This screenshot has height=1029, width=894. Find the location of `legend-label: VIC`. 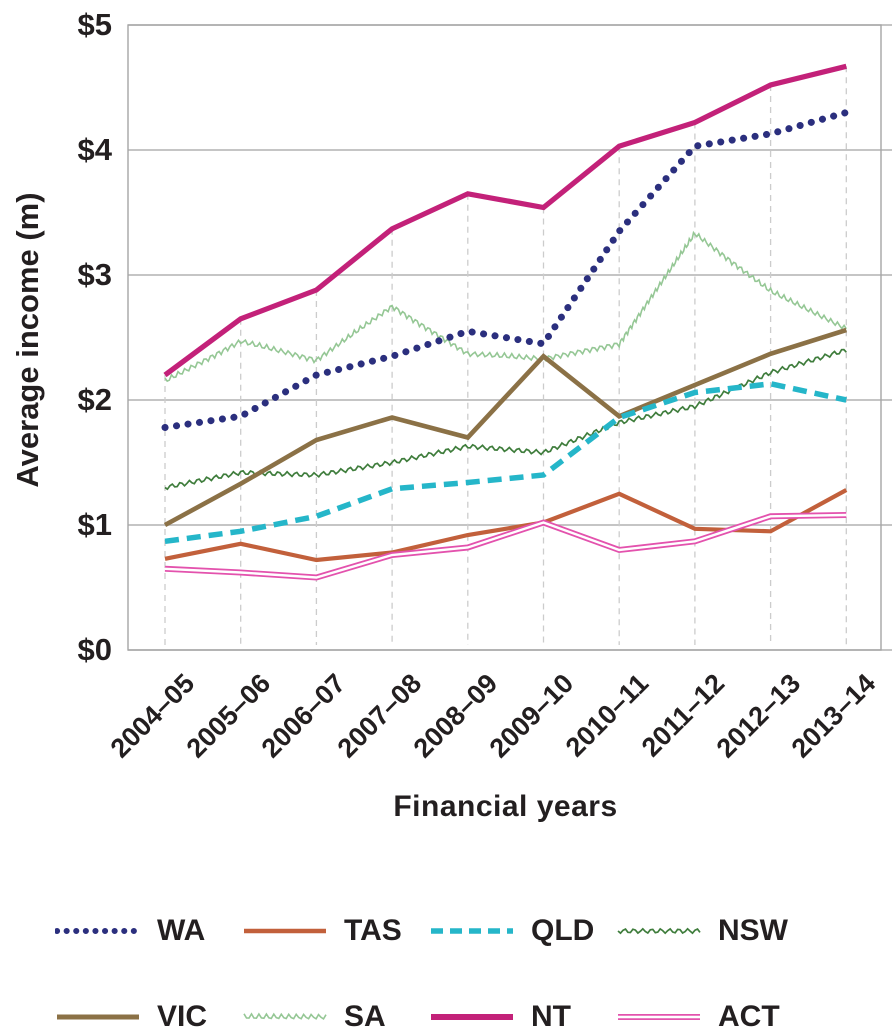

legend-label: VIC is located at coordinates (182, 1014).